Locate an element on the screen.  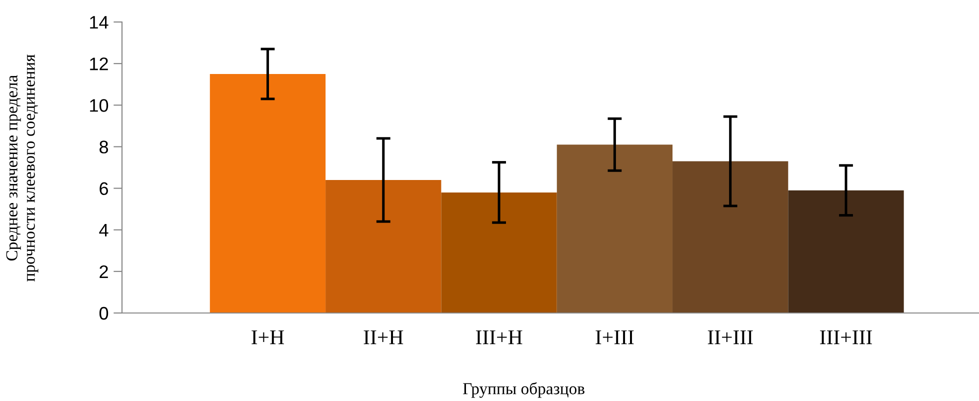
y-tick-label: 8 is located at coordinates (104, 147).